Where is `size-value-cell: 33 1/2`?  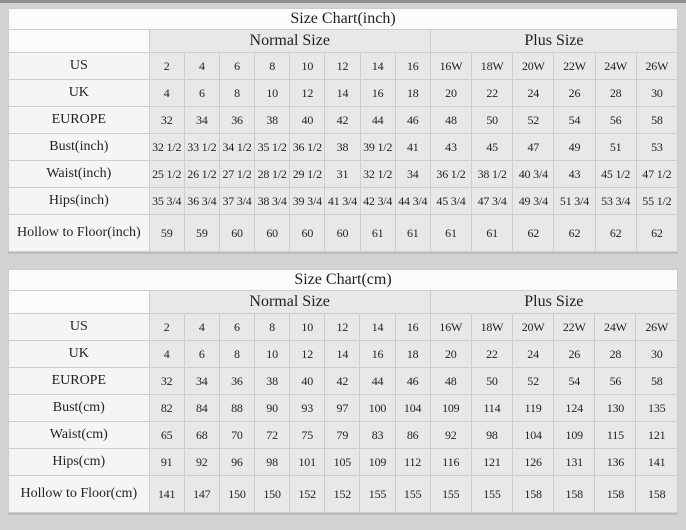 size-value-cell: 33 1/2 is located at coordinates (201, 147).